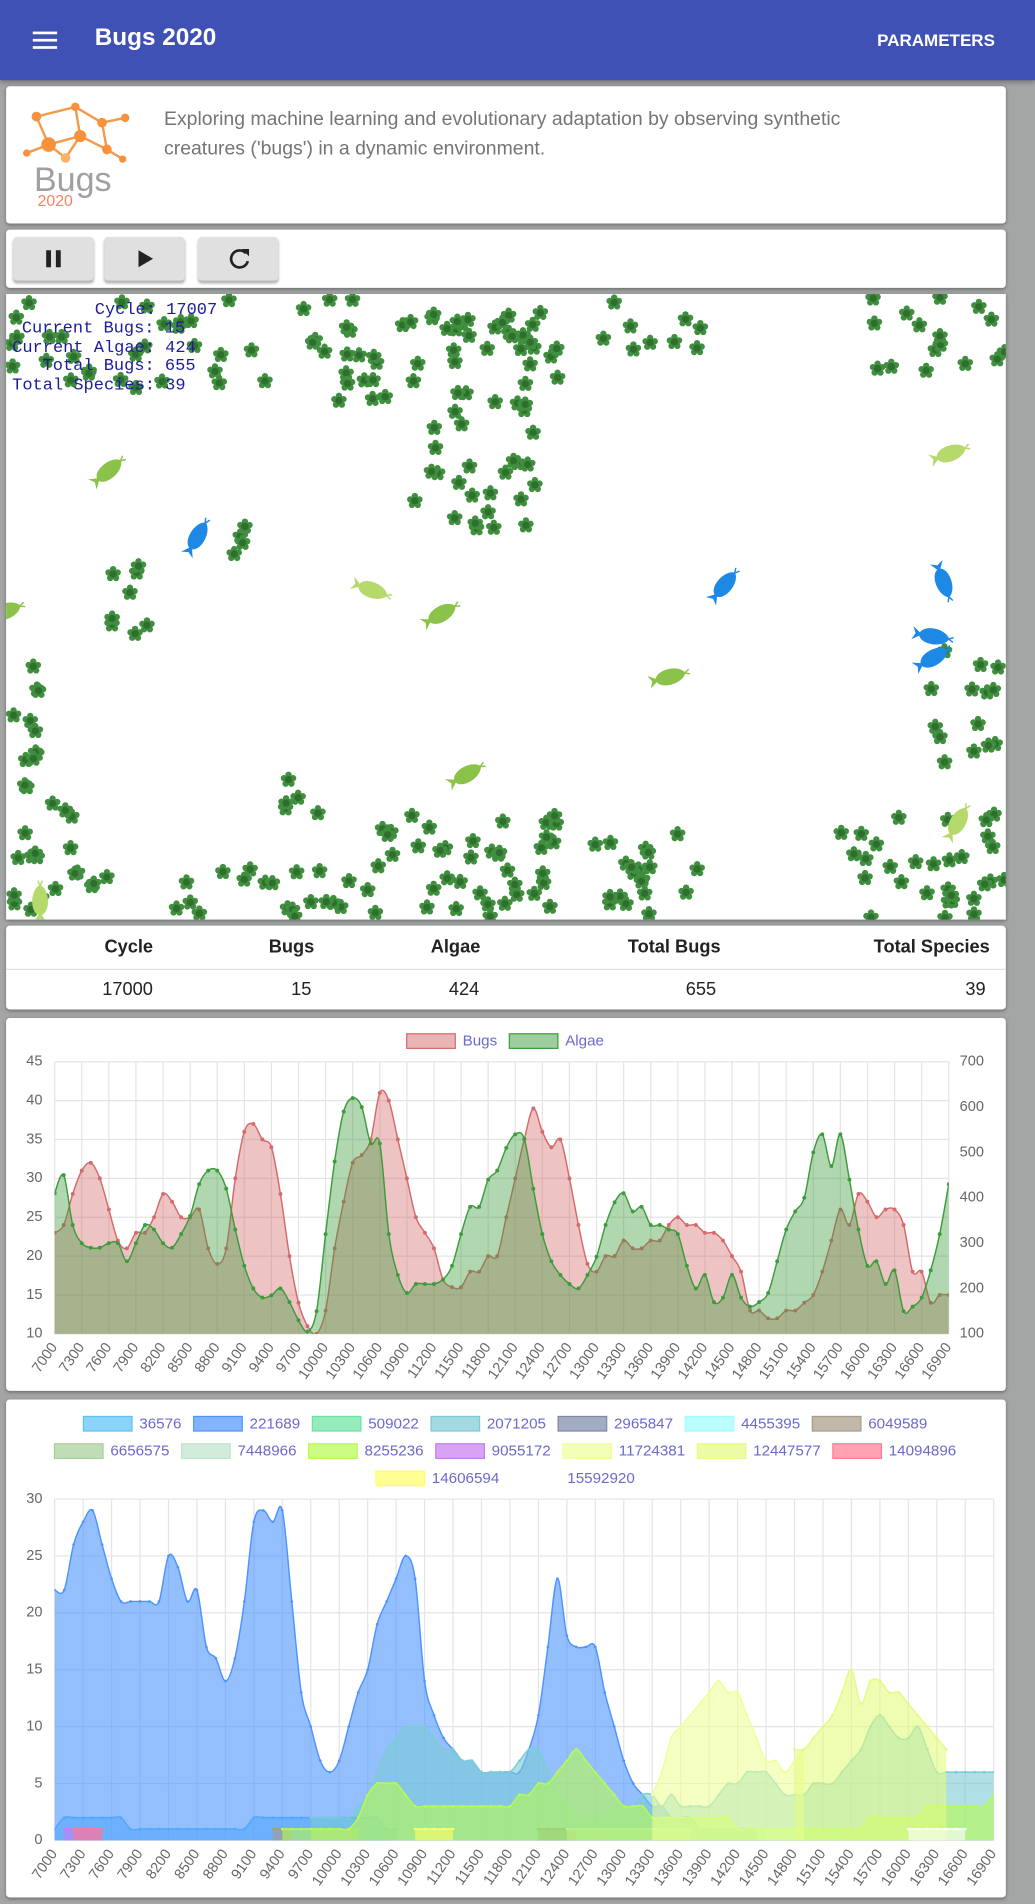 Image resolution: width=1035 pixels, height=1904 pixels. Describe the element at coordinates (45, 40) in the screenshot. I see `menu-button` at that location.